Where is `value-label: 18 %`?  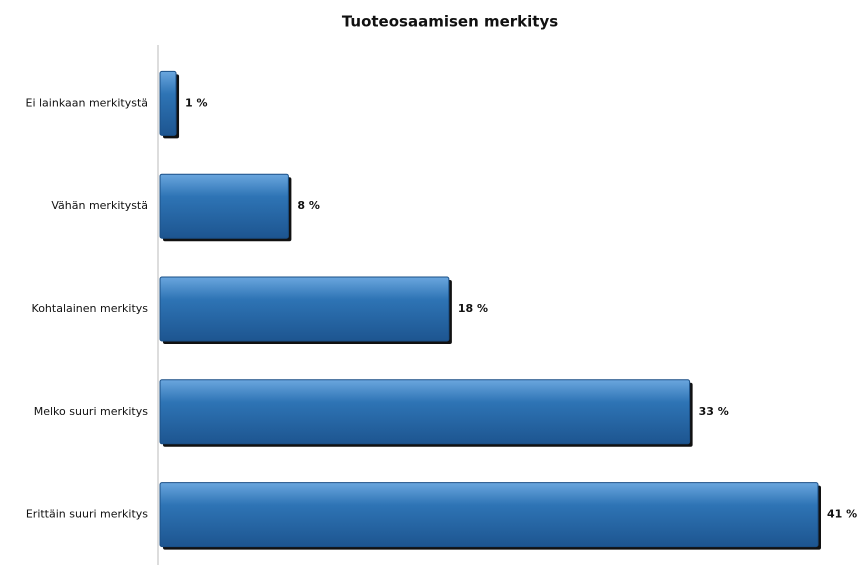 value-label: 18 % is located at coordinates (473, 308).